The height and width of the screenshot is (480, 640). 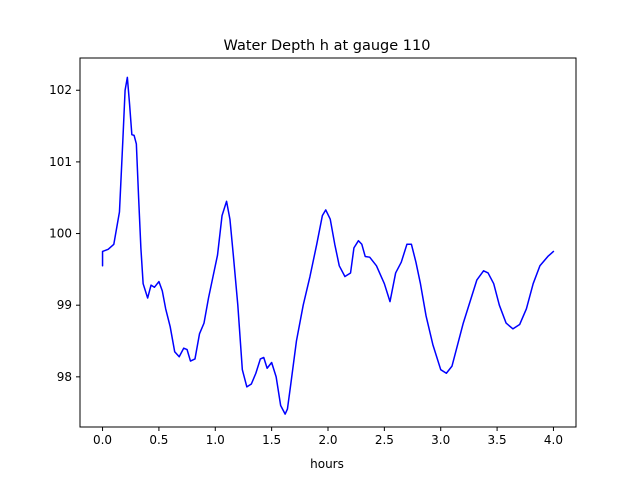 I want to click on x-tick-label: 1.5, so click(x=271, y=440).